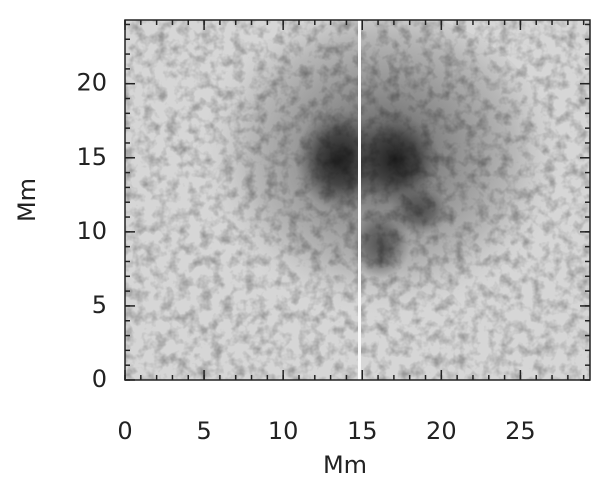  I want to click on x-tick-label: 0, so click(124, 431).